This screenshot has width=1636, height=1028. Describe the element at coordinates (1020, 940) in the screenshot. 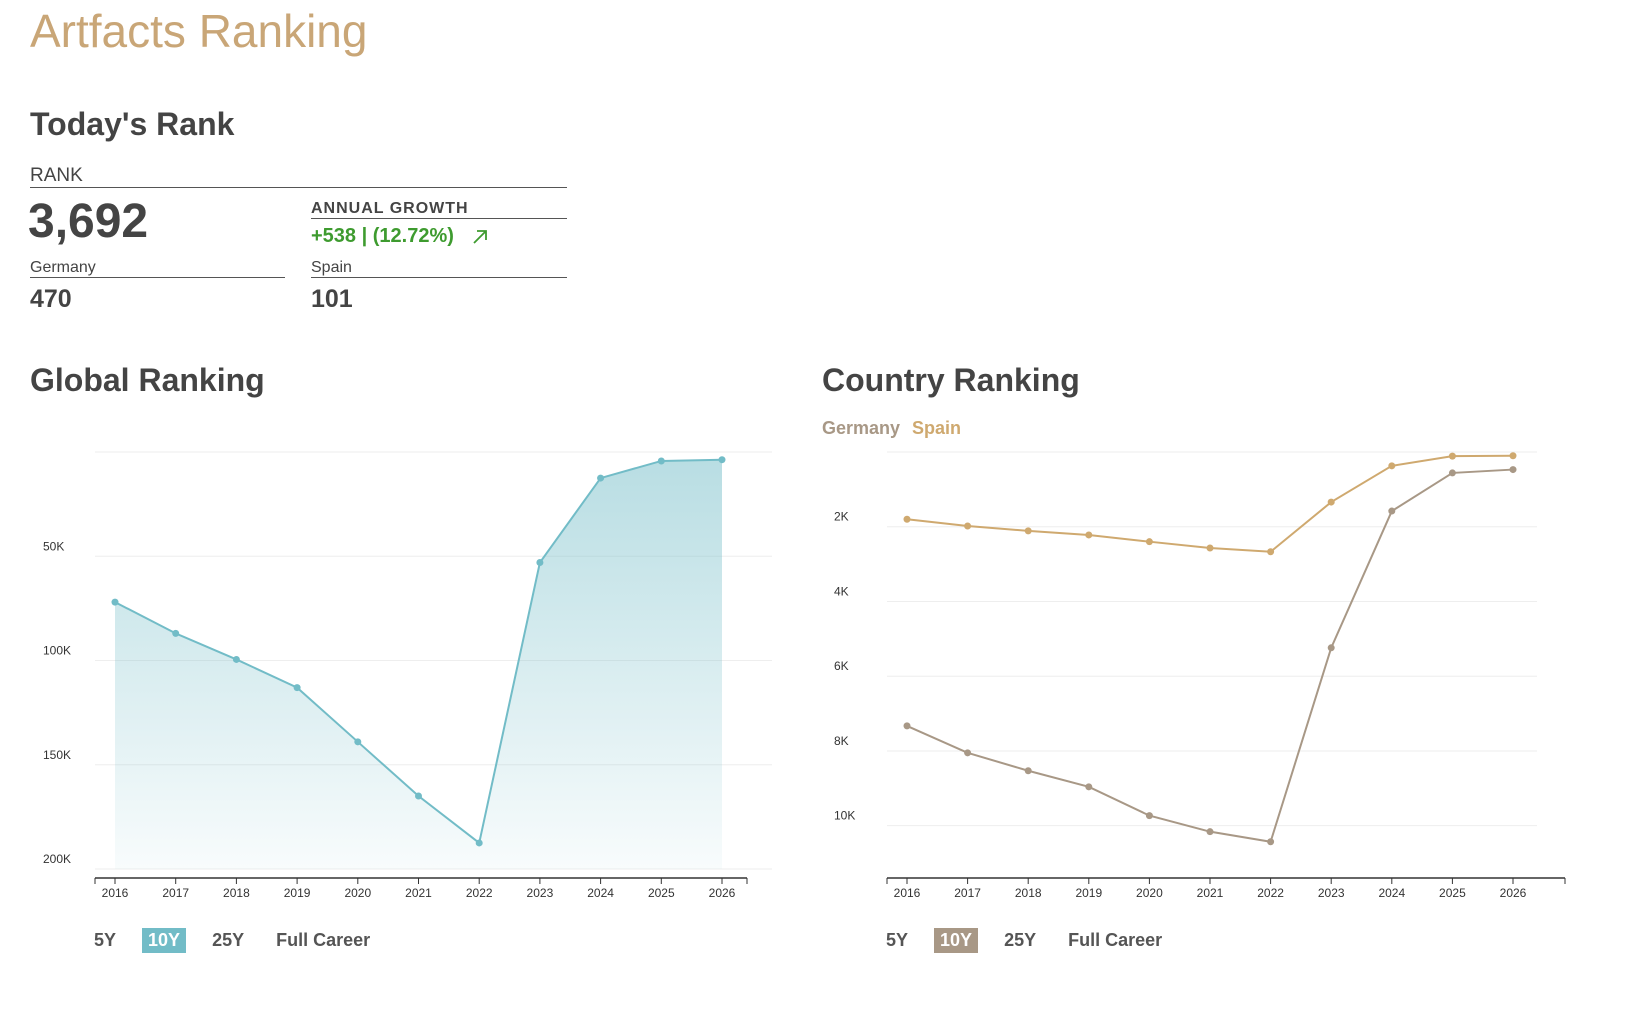

I see `country-range-25y: 25Y` at that location.